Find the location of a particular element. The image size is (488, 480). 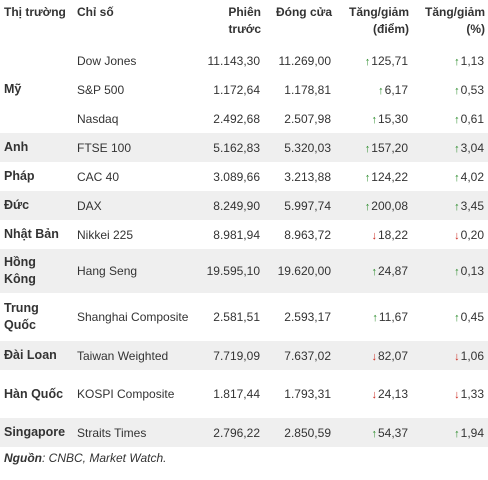

index-name: FTSE 100 is located at coordinates (135, 147).